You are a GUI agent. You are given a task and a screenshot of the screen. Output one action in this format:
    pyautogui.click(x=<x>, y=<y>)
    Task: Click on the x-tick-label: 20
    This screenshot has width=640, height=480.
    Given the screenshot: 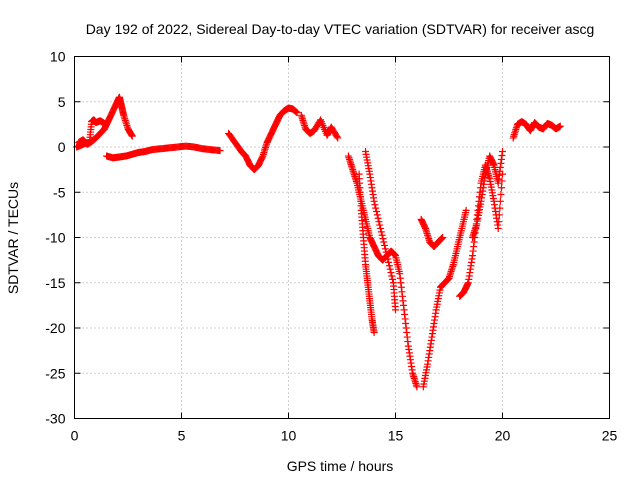 What is the action you would take?
    pyautogui.click(x=503, y=436)
    